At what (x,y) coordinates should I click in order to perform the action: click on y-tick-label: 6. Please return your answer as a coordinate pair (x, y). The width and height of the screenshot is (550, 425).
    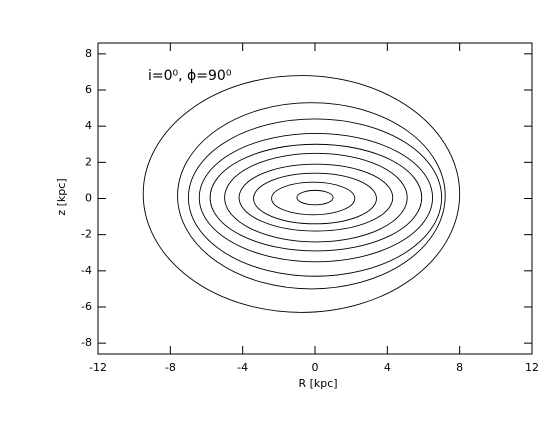
    Looking at the image, I should click on (88, 89).